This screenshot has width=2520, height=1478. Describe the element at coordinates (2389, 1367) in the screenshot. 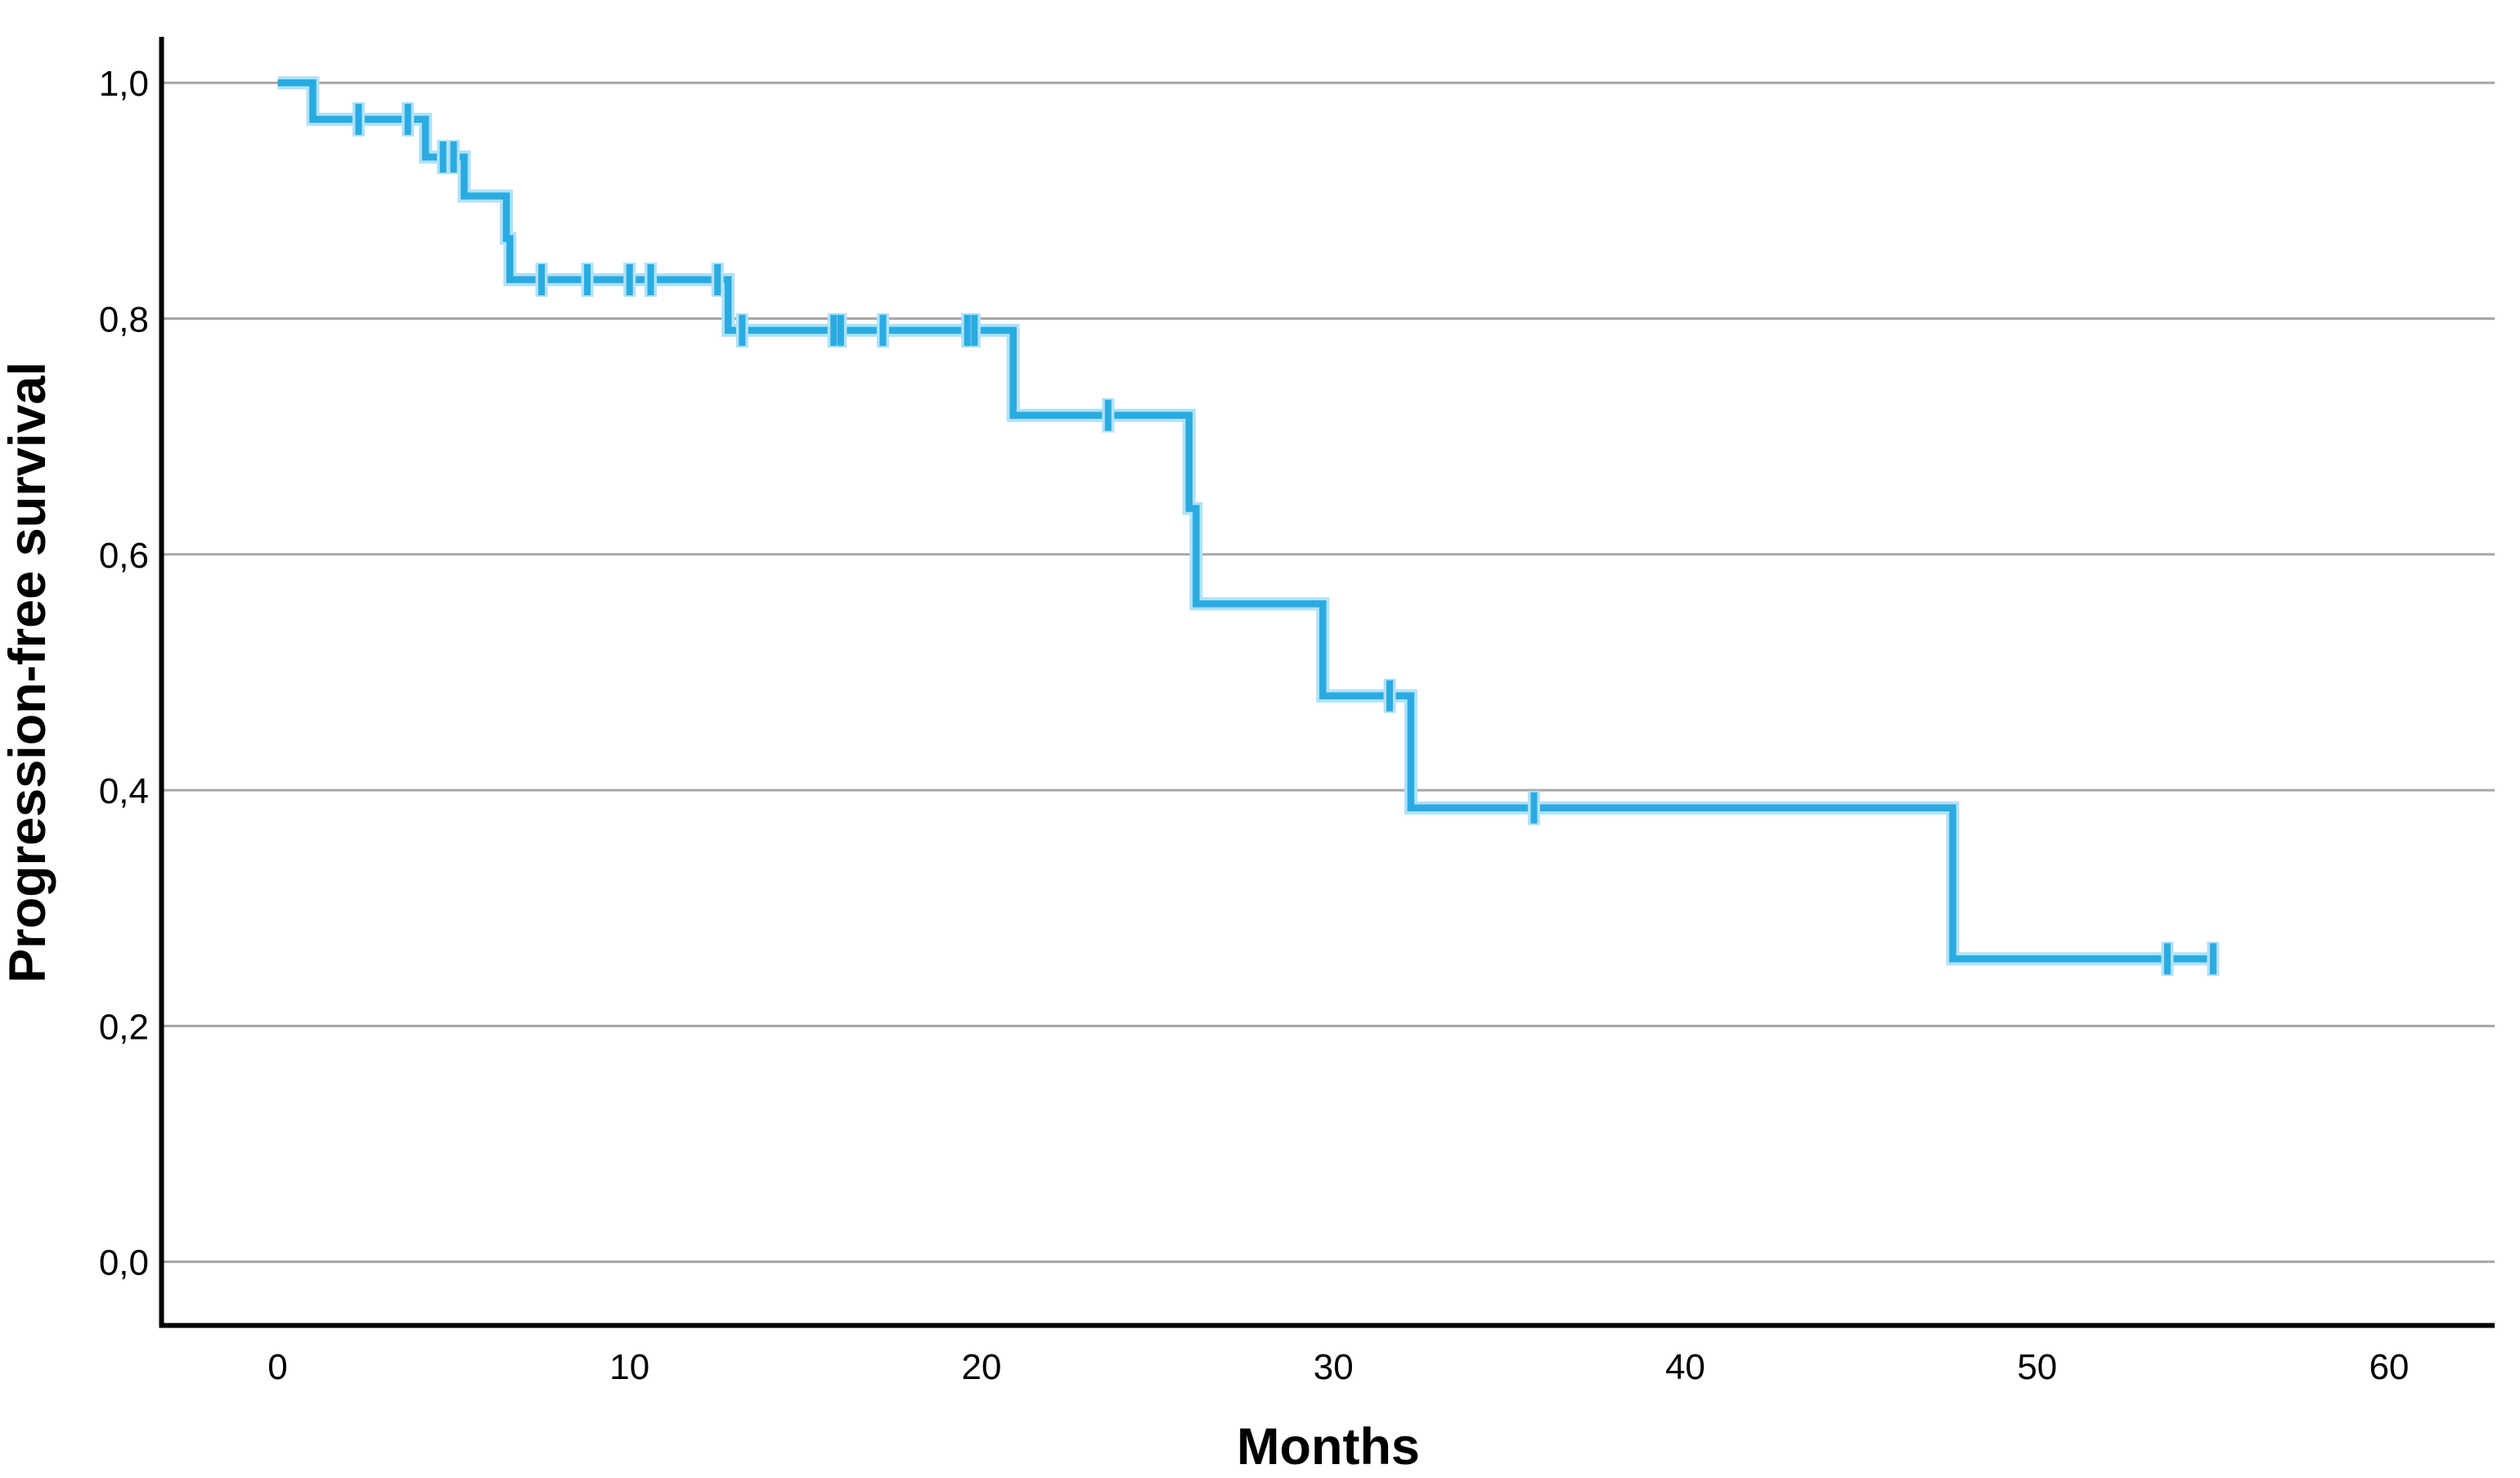

I see `x-tick-label: 60` at that location.